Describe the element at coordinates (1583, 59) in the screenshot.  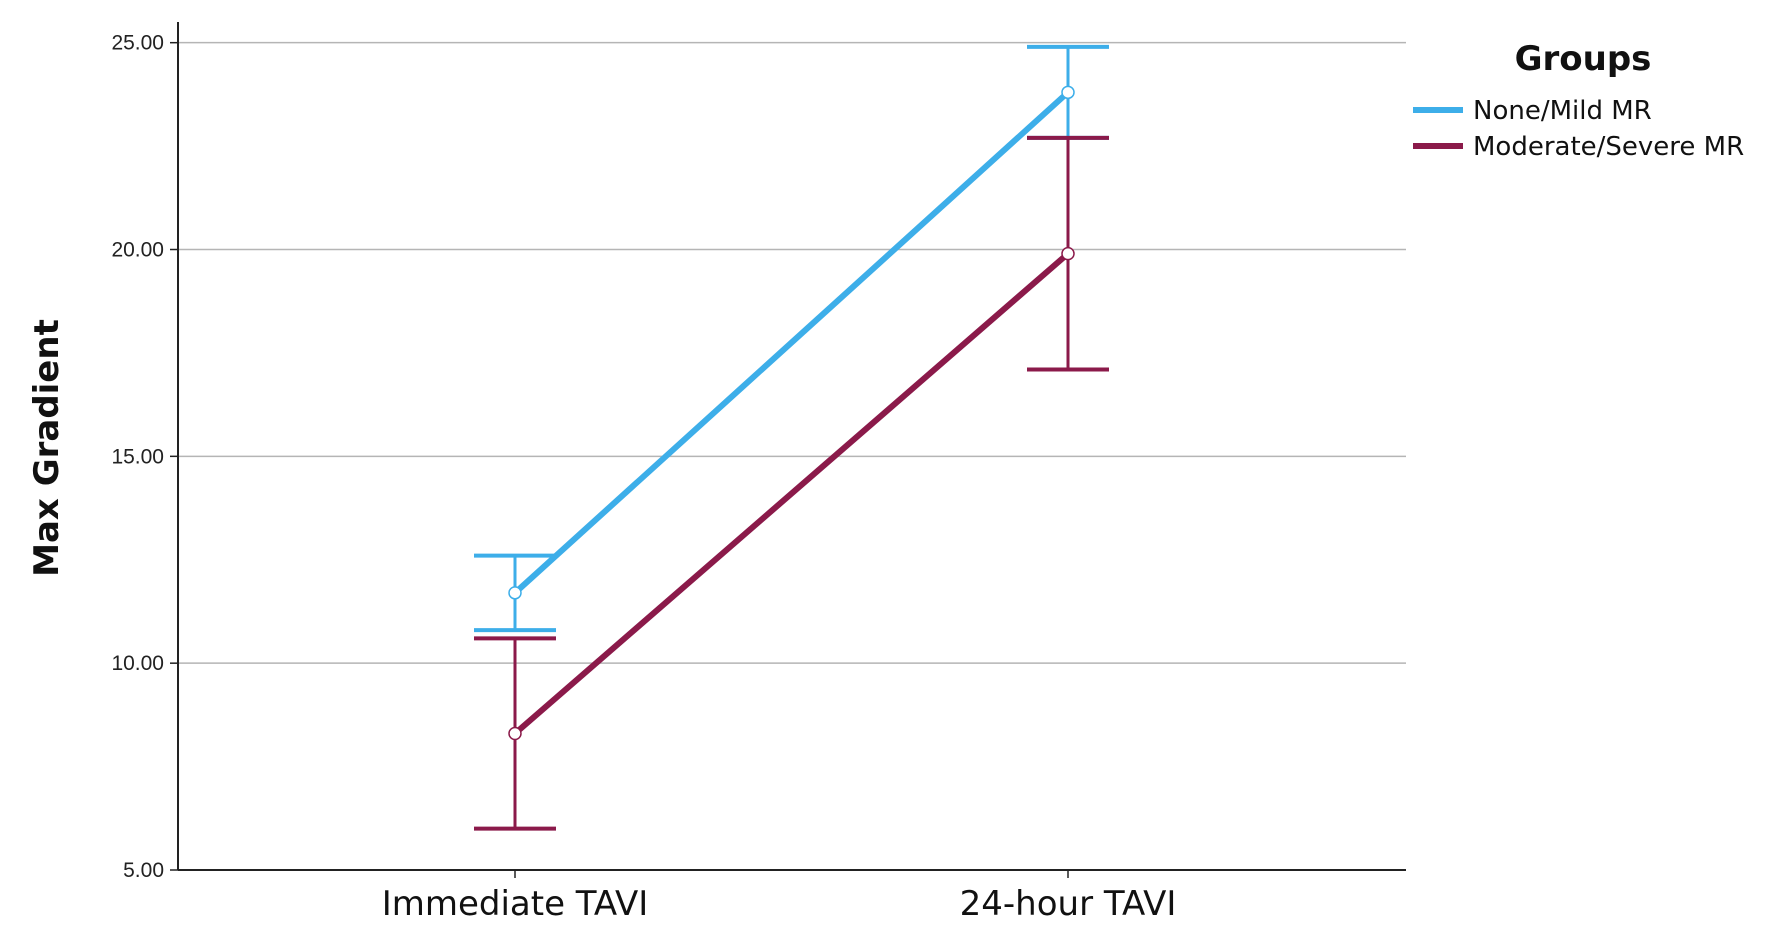
I see `legend-title: Groups` at that location.